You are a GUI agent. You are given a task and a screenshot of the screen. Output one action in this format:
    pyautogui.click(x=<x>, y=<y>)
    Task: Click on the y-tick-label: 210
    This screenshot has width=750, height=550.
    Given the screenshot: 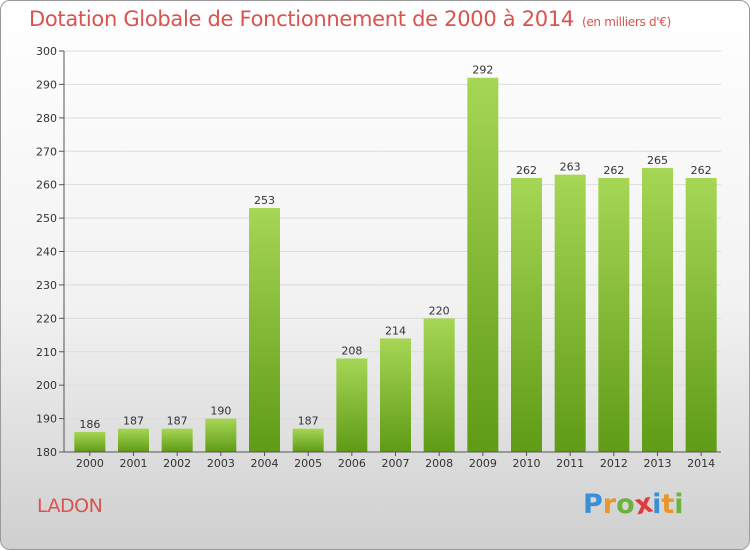 What is the action you would take?
    pyautogui.click(x=46, y=352)
    